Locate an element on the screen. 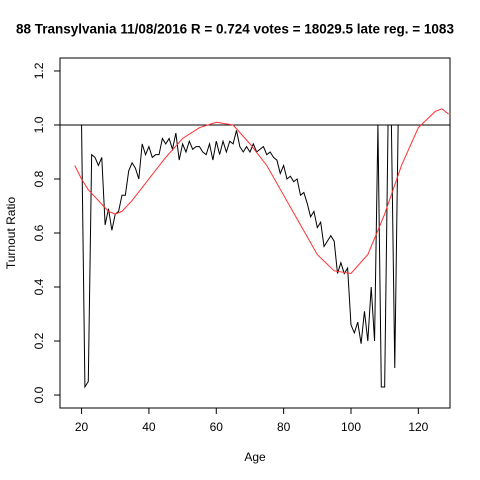  x-tick-label: 40 is located at coordinates (149, 427).